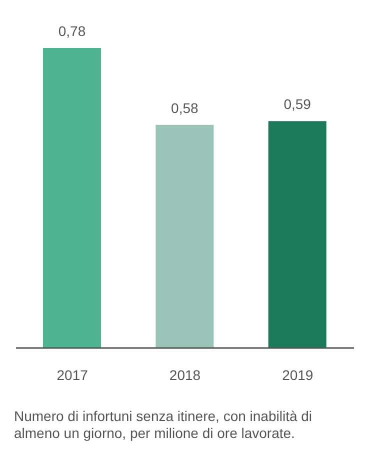 Image resolution: width=370 pixels, height=469 pixels. I want to click on data-label: 0,59, so click(298, 104).